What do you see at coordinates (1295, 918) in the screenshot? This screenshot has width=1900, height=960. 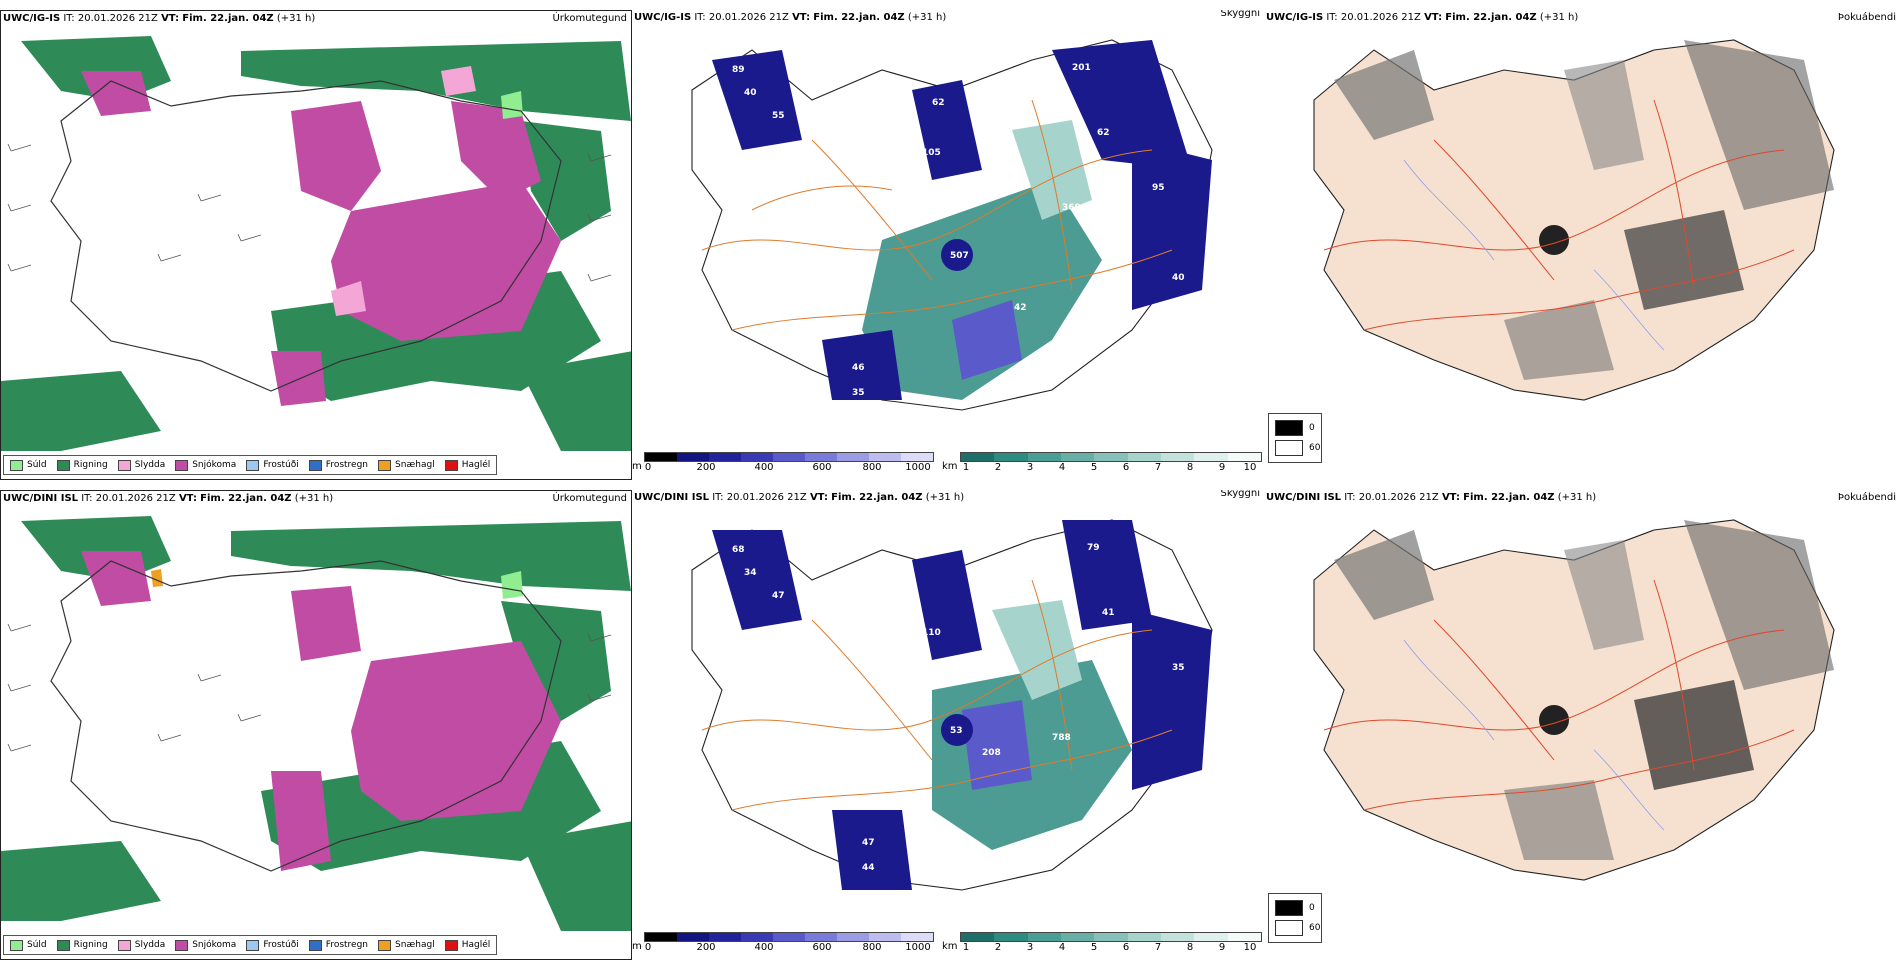 I see `fog-legend: 0 60` at bounding box center [1295, 918].